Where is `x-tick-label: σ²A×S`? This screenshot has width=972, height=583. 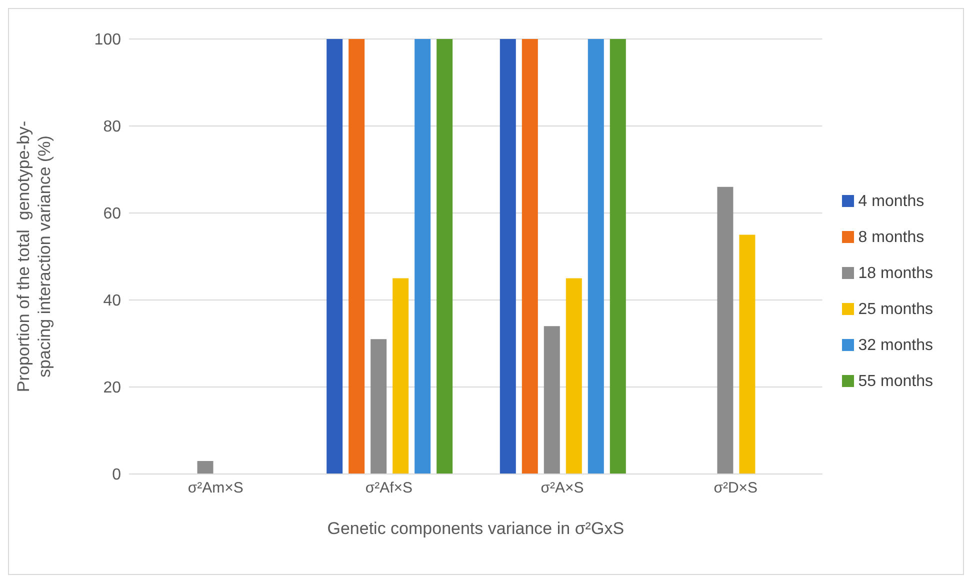
x-tick-label: σ²A×S is located at coordinates (562, 488).